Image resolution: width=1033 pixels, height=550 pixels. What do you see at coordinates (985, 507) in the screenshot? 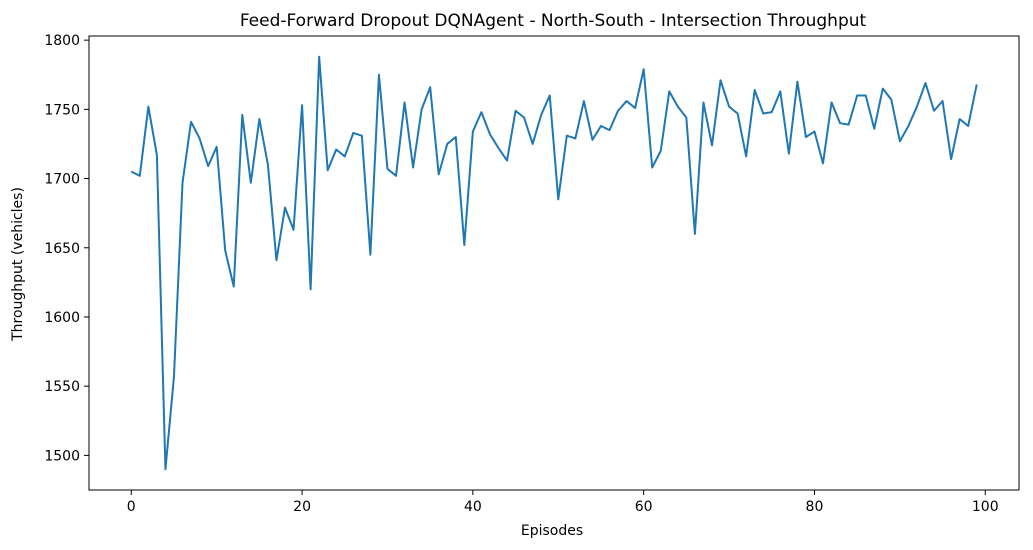
I see `x-tick-label: 100` at bounding box center [985, 507].